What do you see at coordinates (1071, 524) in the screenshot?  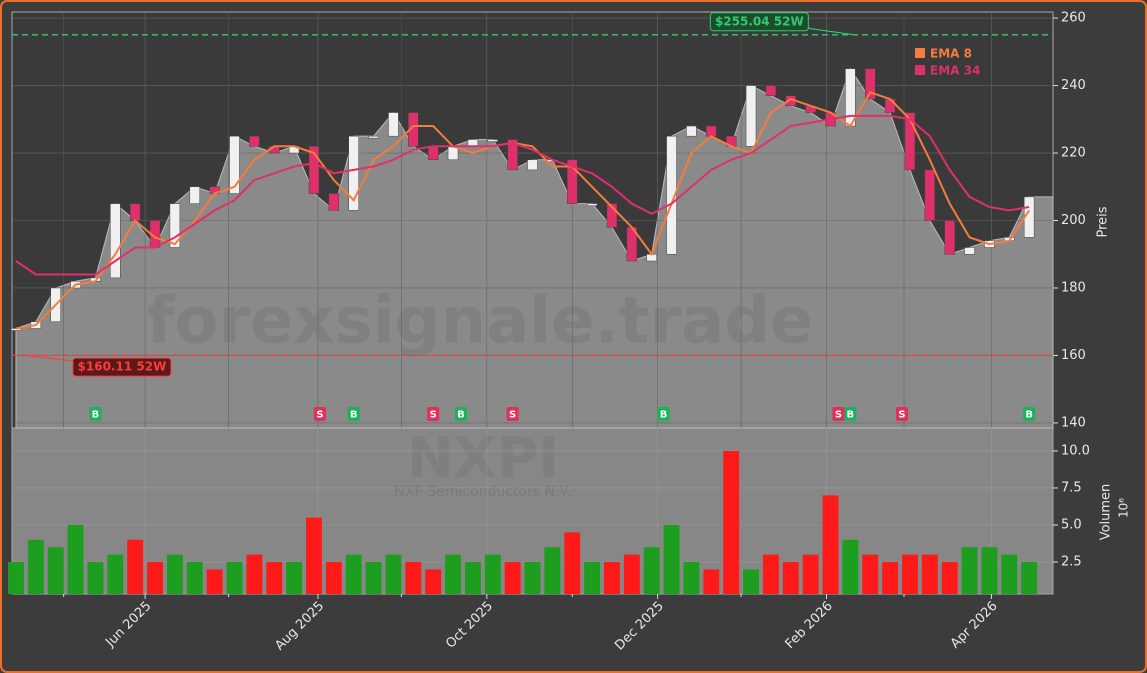 I see `y2-tick-label: 5.0` at bounding box center [1071, 524].